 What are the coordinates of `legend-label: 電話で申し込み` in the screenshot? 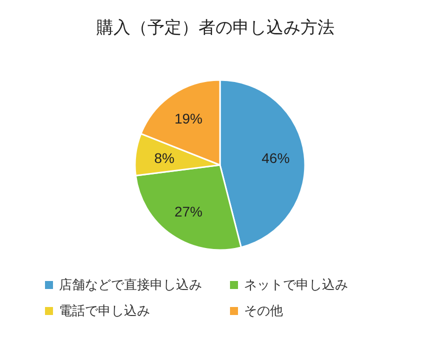 It's located at (104, 311).